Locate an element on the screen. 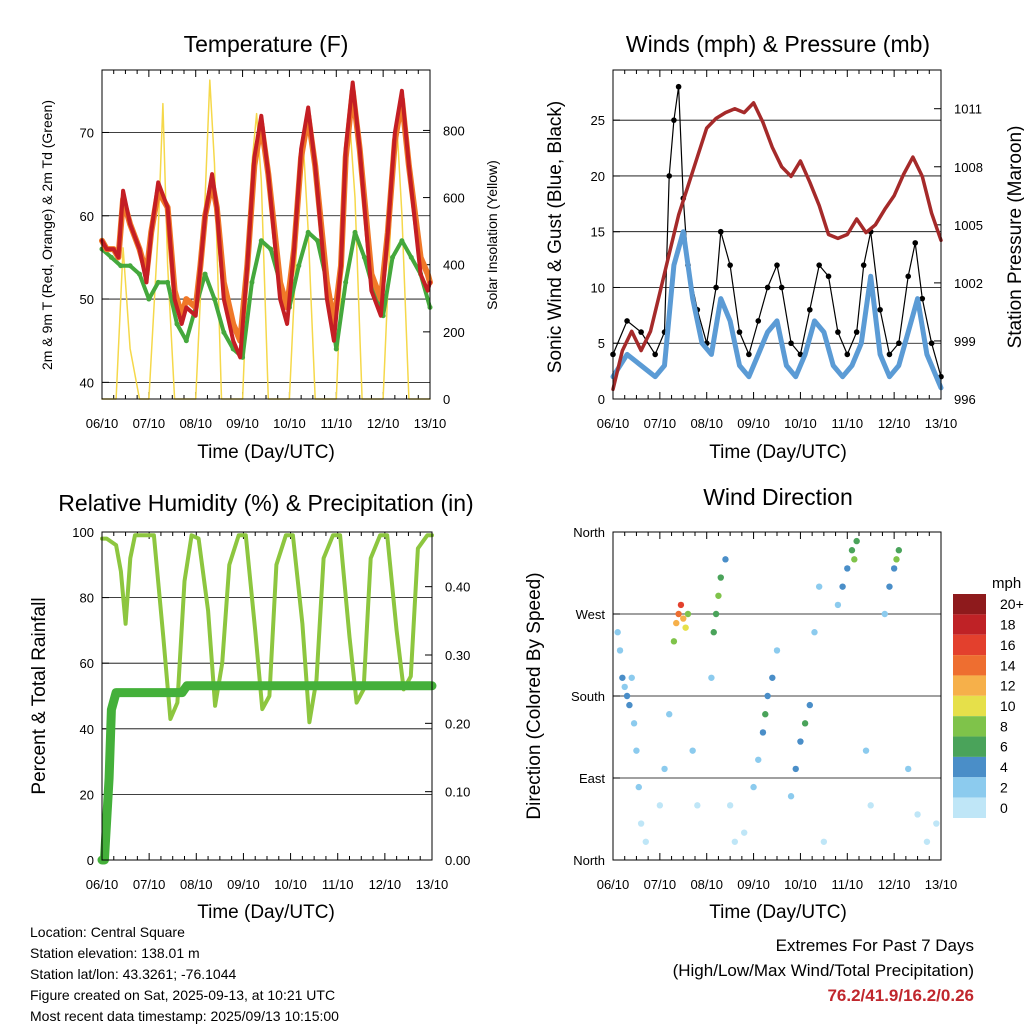 The height and width of the screenshot is (1027, 1024). extremes-values: 76.2/41.9/16.2/0.26 is located at coordinates (900, 995).